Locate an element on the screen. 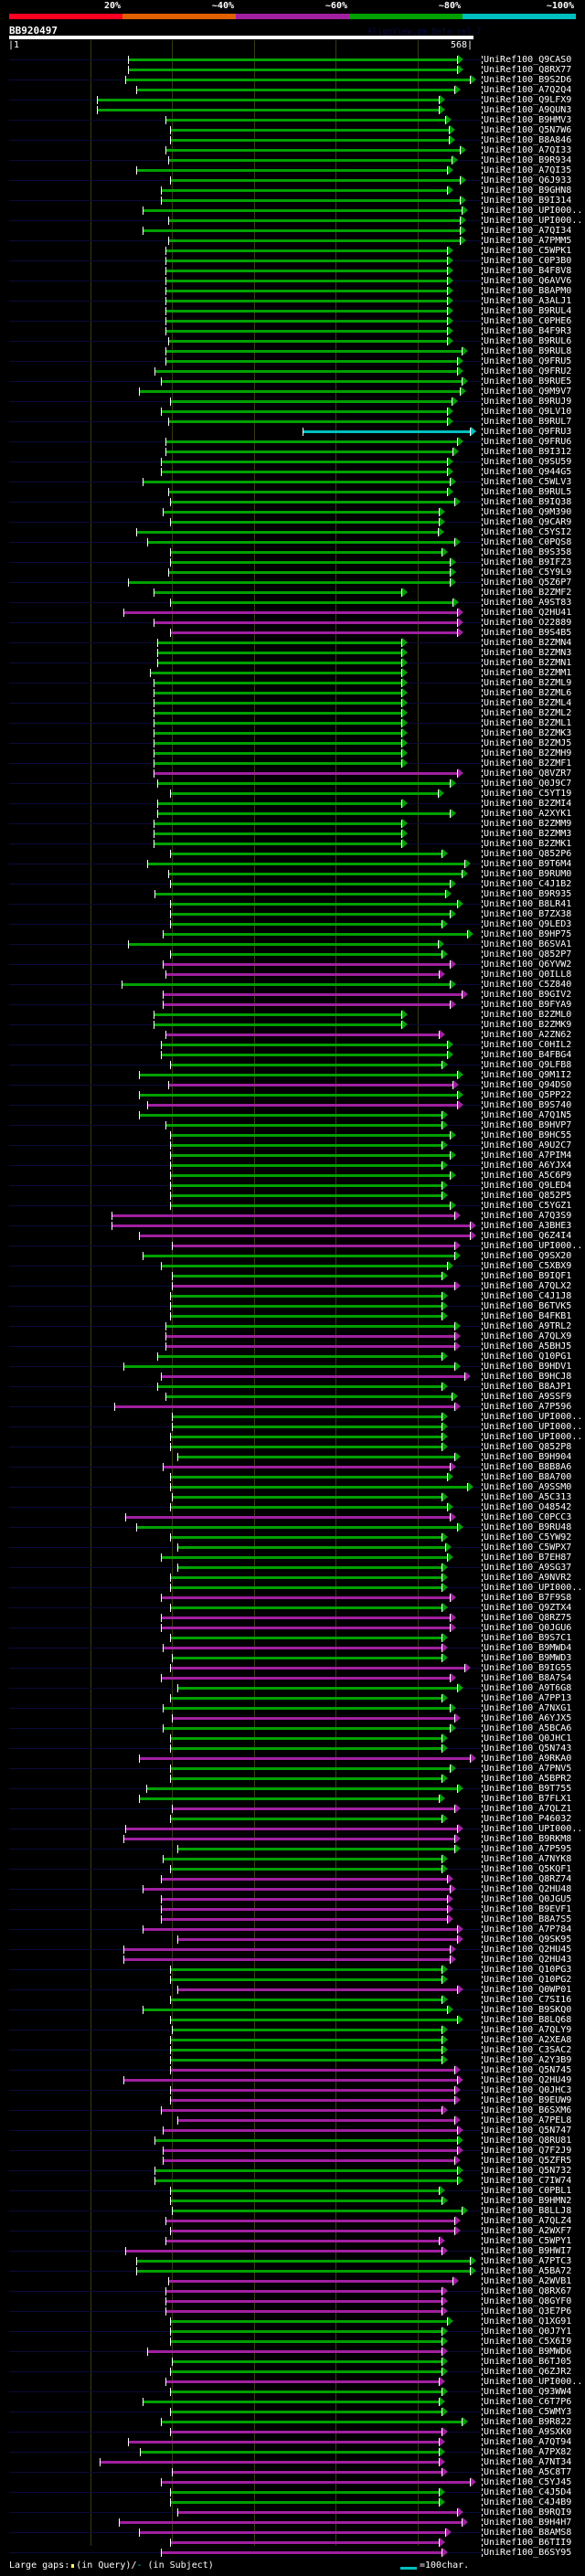 Image resolution: width=585 pixels, height=2576 pixels. hit-label: UniRef100_C5Y9L9 is located at coordinates (528, 572).